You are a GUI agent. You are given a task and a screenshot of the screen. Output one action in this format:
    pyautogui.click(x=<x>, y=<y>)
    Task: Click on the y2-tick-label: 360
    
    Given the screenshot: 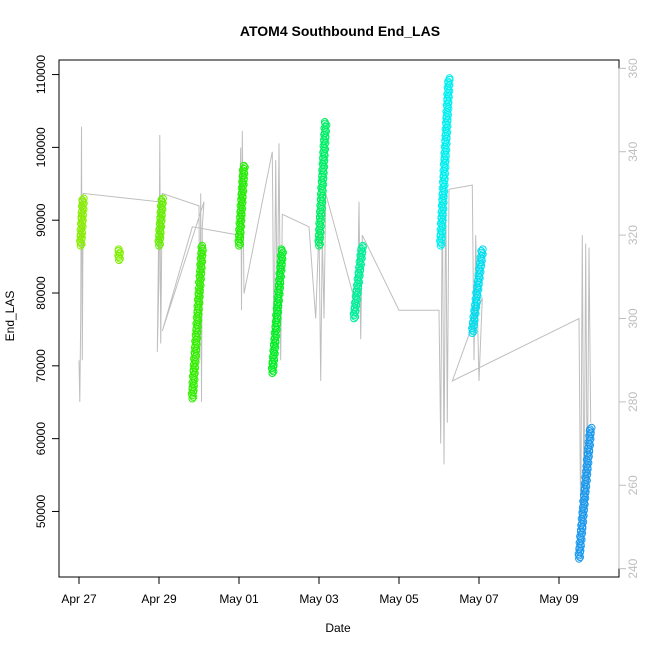 What is the action you would take?
    pyautogui.click(x=633, y=68)
    